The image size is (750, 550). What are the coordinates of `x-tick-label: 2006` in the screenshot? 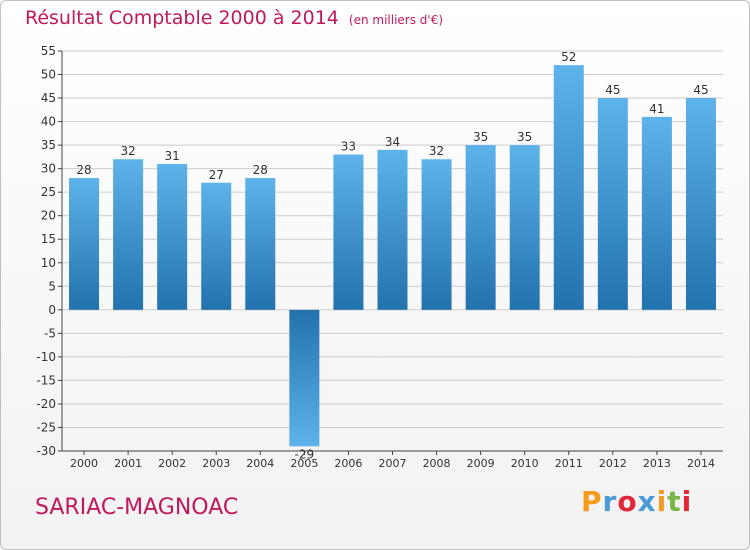 It's located at (348, 463).